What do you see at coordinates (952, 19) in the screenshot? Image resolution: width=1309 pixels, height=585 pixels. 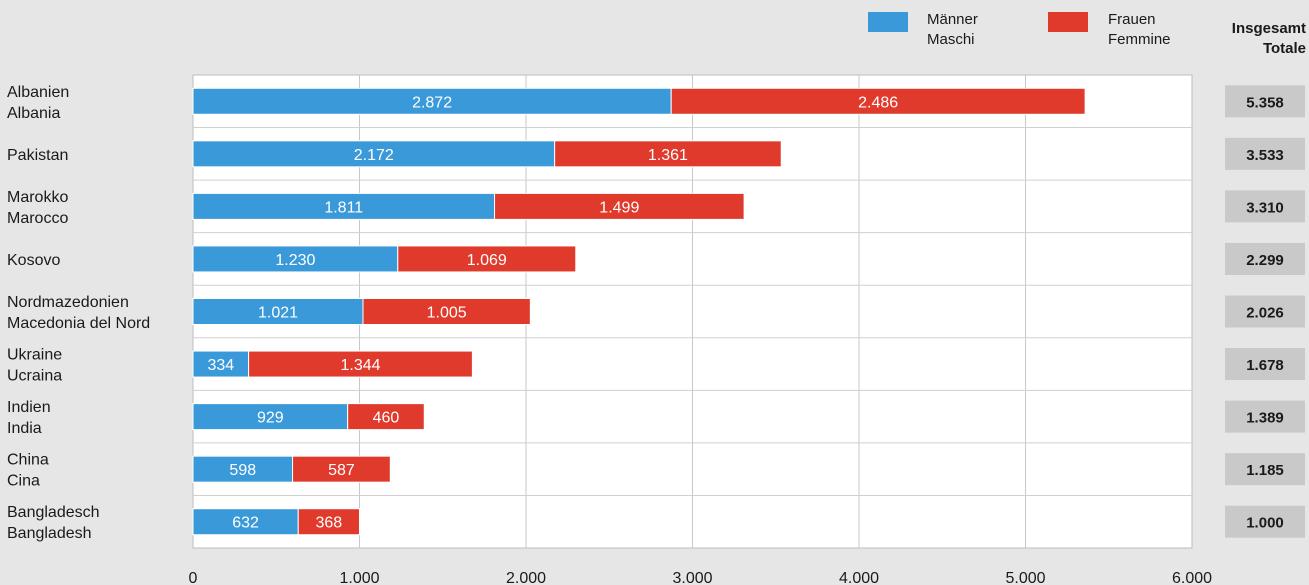 I see `legend-label-line: Männer` at bounding box center [952, 19].